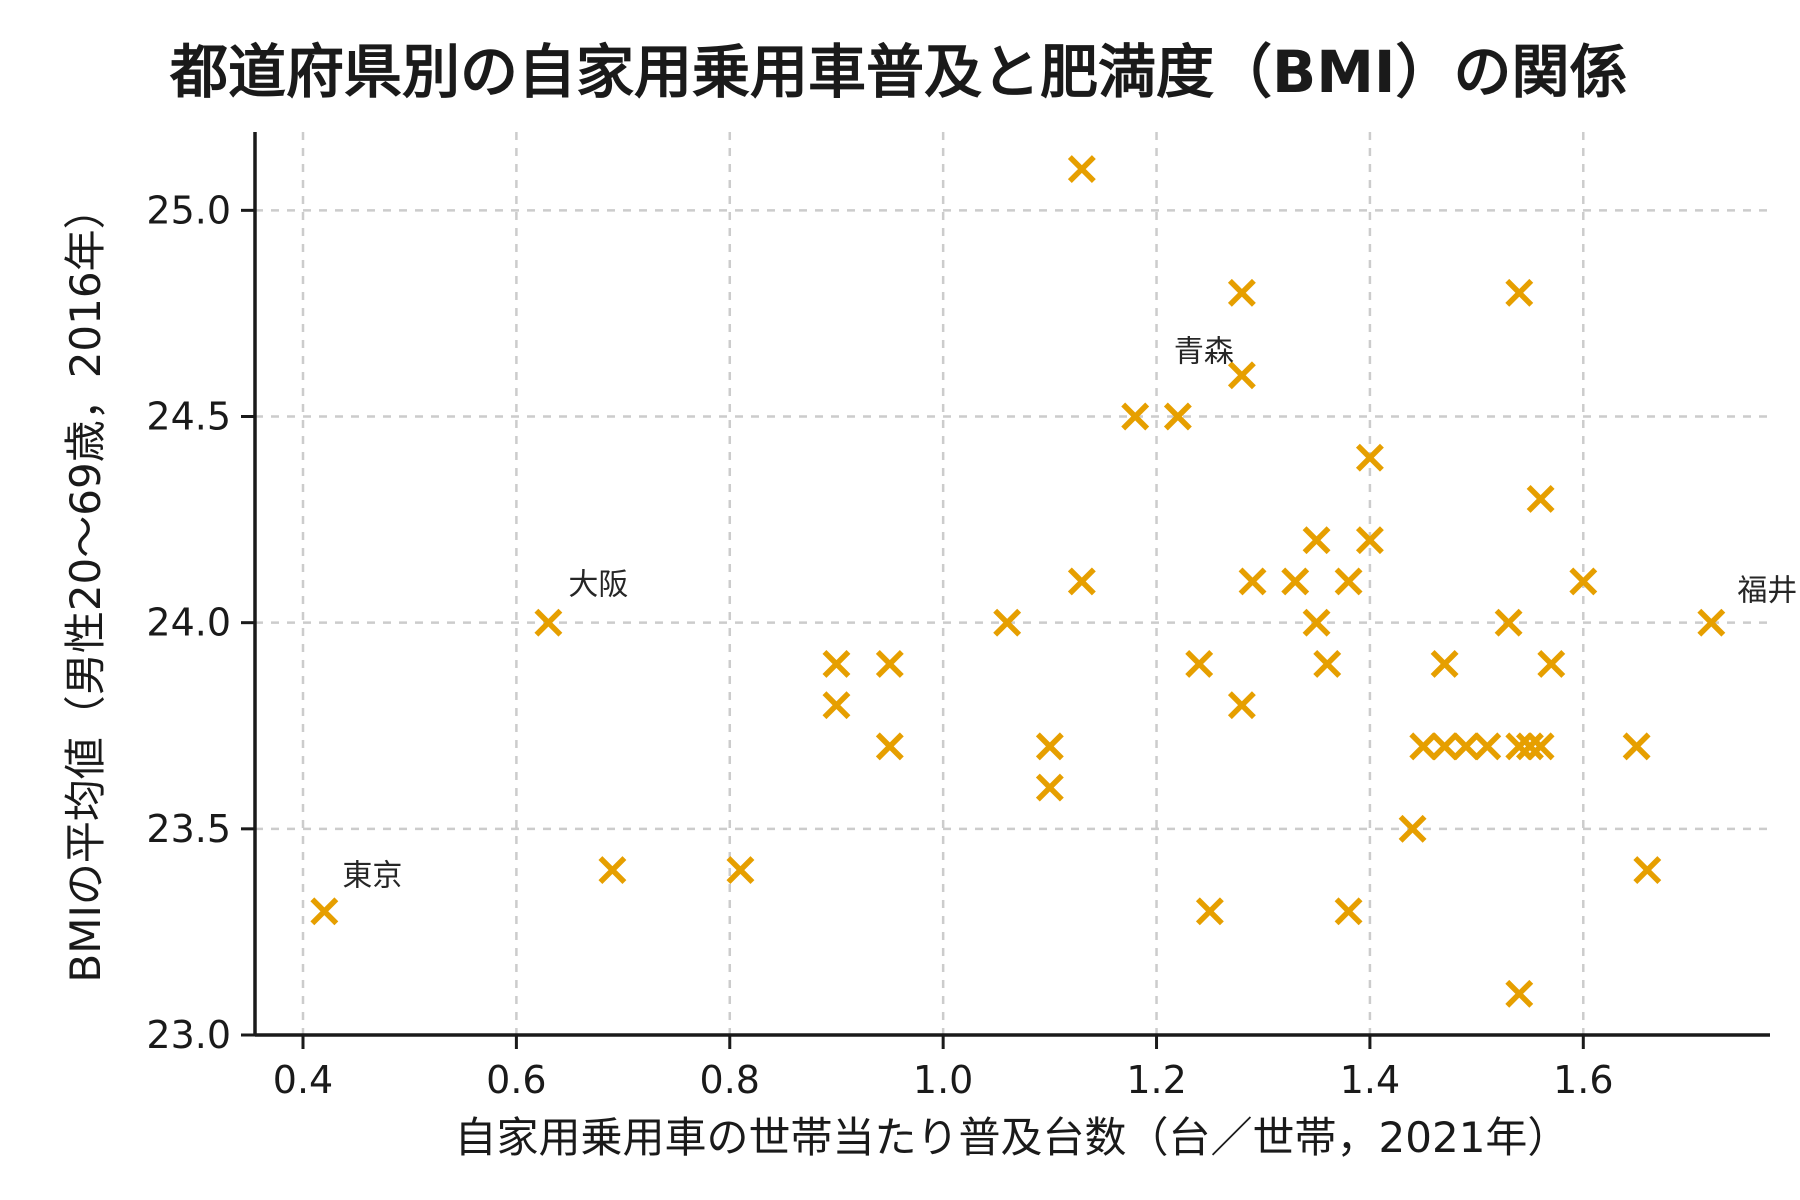  I want to click on y-tick-label: 23.5, so click(188, 829).